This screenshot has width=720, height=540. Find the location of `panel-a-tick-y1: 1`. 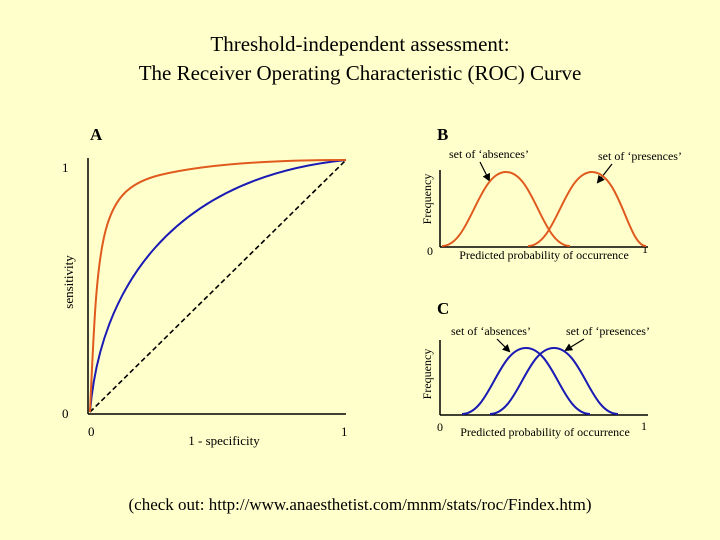

panel-a-tick-y1: 1 is located at coordinates (65, 167).